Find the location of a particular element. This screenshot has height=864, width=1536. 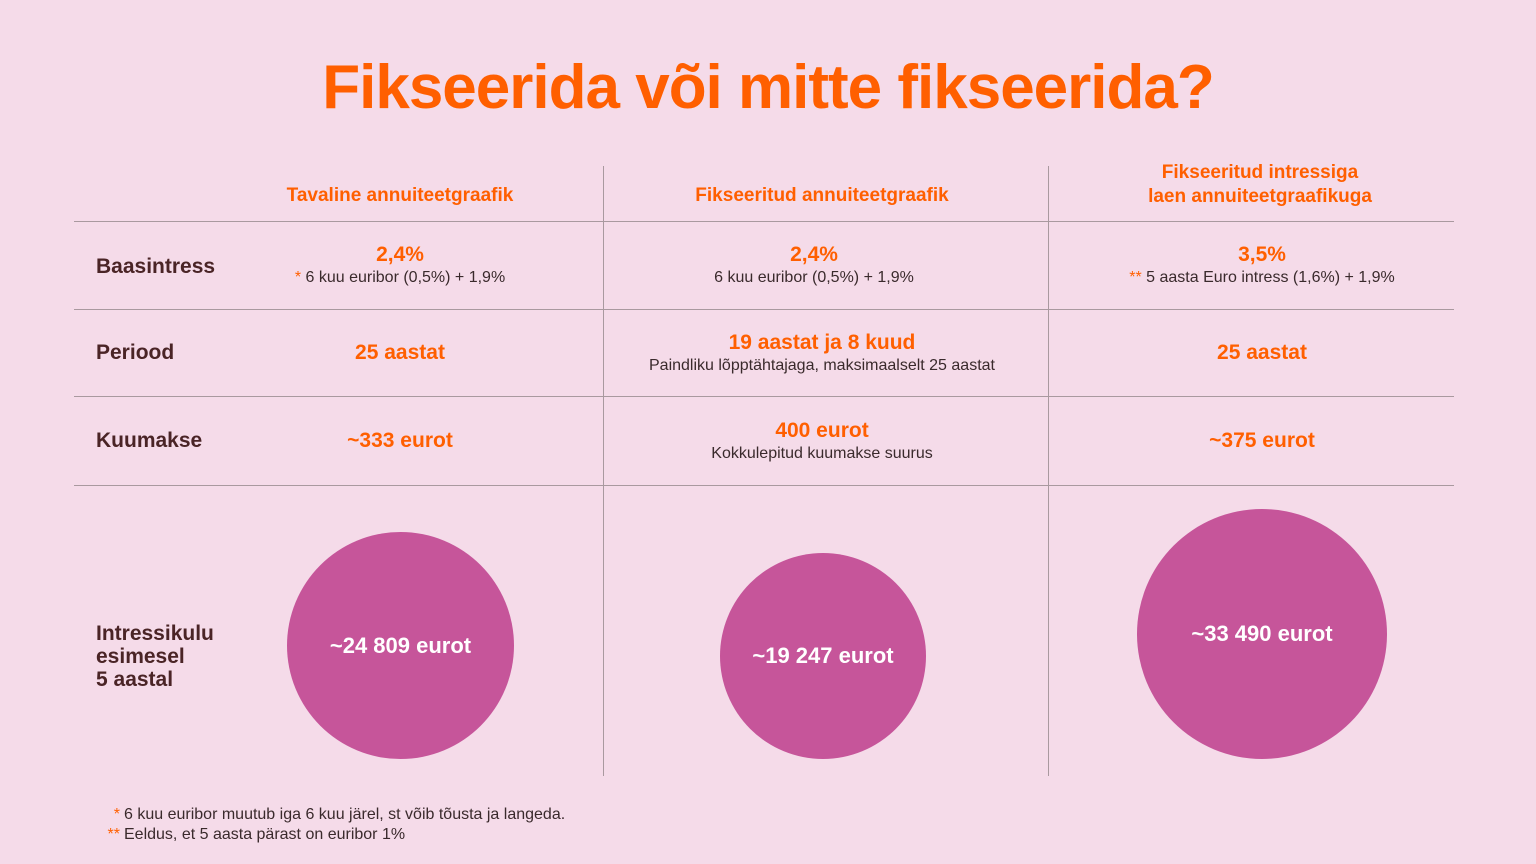

interest-cost-value: ~19 247 eurot is located at coordinates (823, 655).